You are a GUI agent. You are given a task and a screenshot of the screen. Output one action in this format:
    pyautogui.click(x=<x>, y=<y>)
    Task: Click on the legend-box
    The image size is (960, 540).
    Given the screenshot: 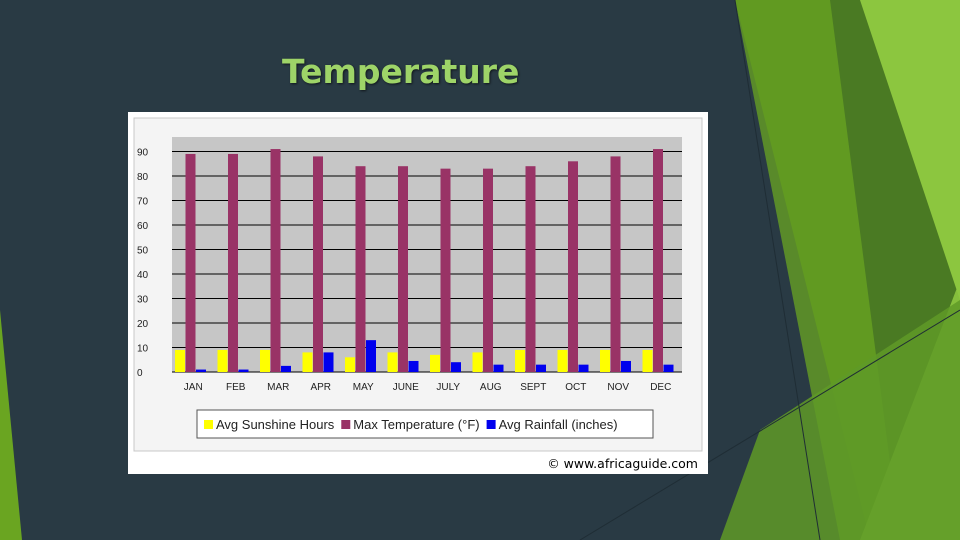 What is the action you would take?
    pyautogui.click(x=425, y=424)
    